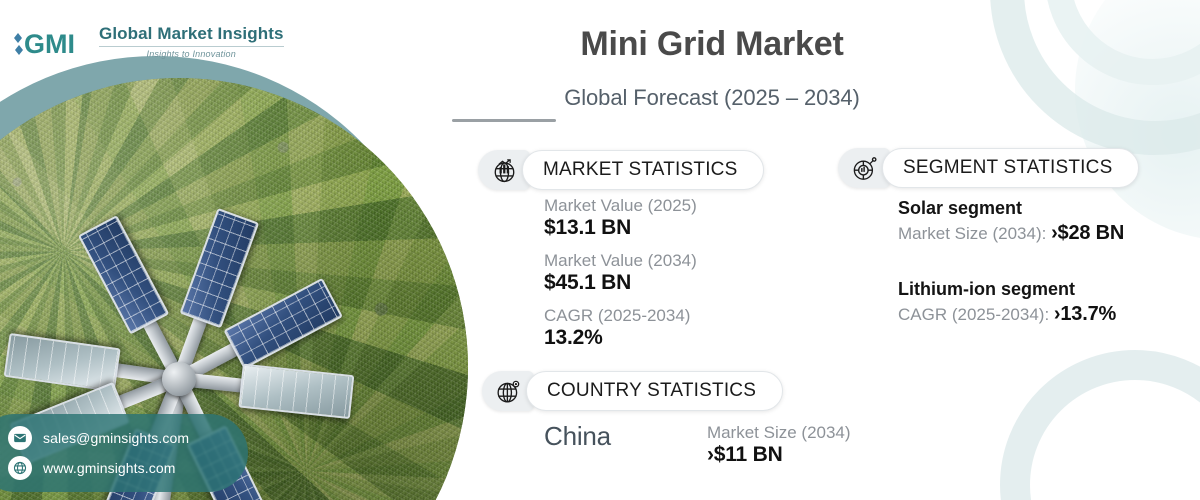  What do you see at coordinates (577, 436) in the screenshot?
I see `country-name: China` at bounding box center [577, 436].